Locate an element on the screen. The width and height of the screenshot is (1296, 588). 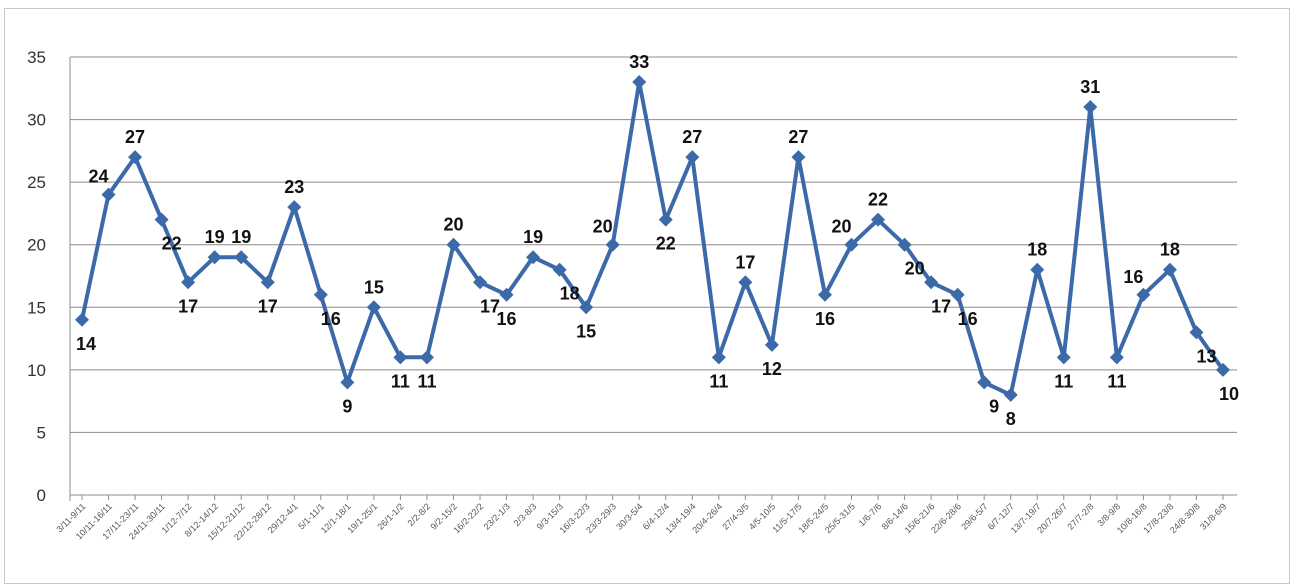
y-tick-label: 30 is located at coordinates (36, 120).